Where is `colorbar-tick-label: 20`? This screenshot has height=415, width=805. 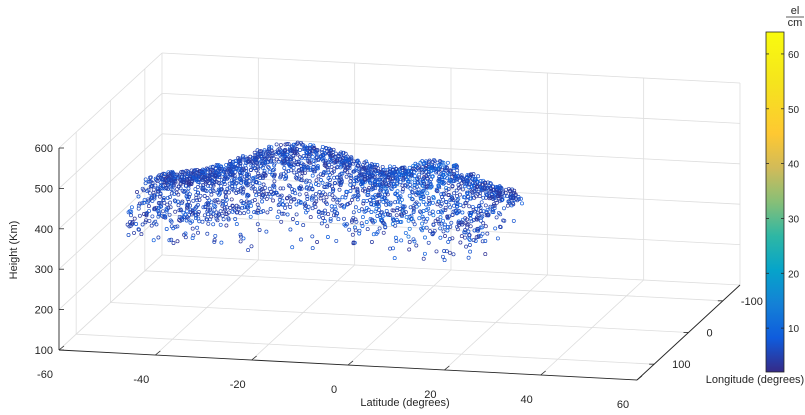 colorbar-tick-label: 20 is located at coordinates (794, 274).